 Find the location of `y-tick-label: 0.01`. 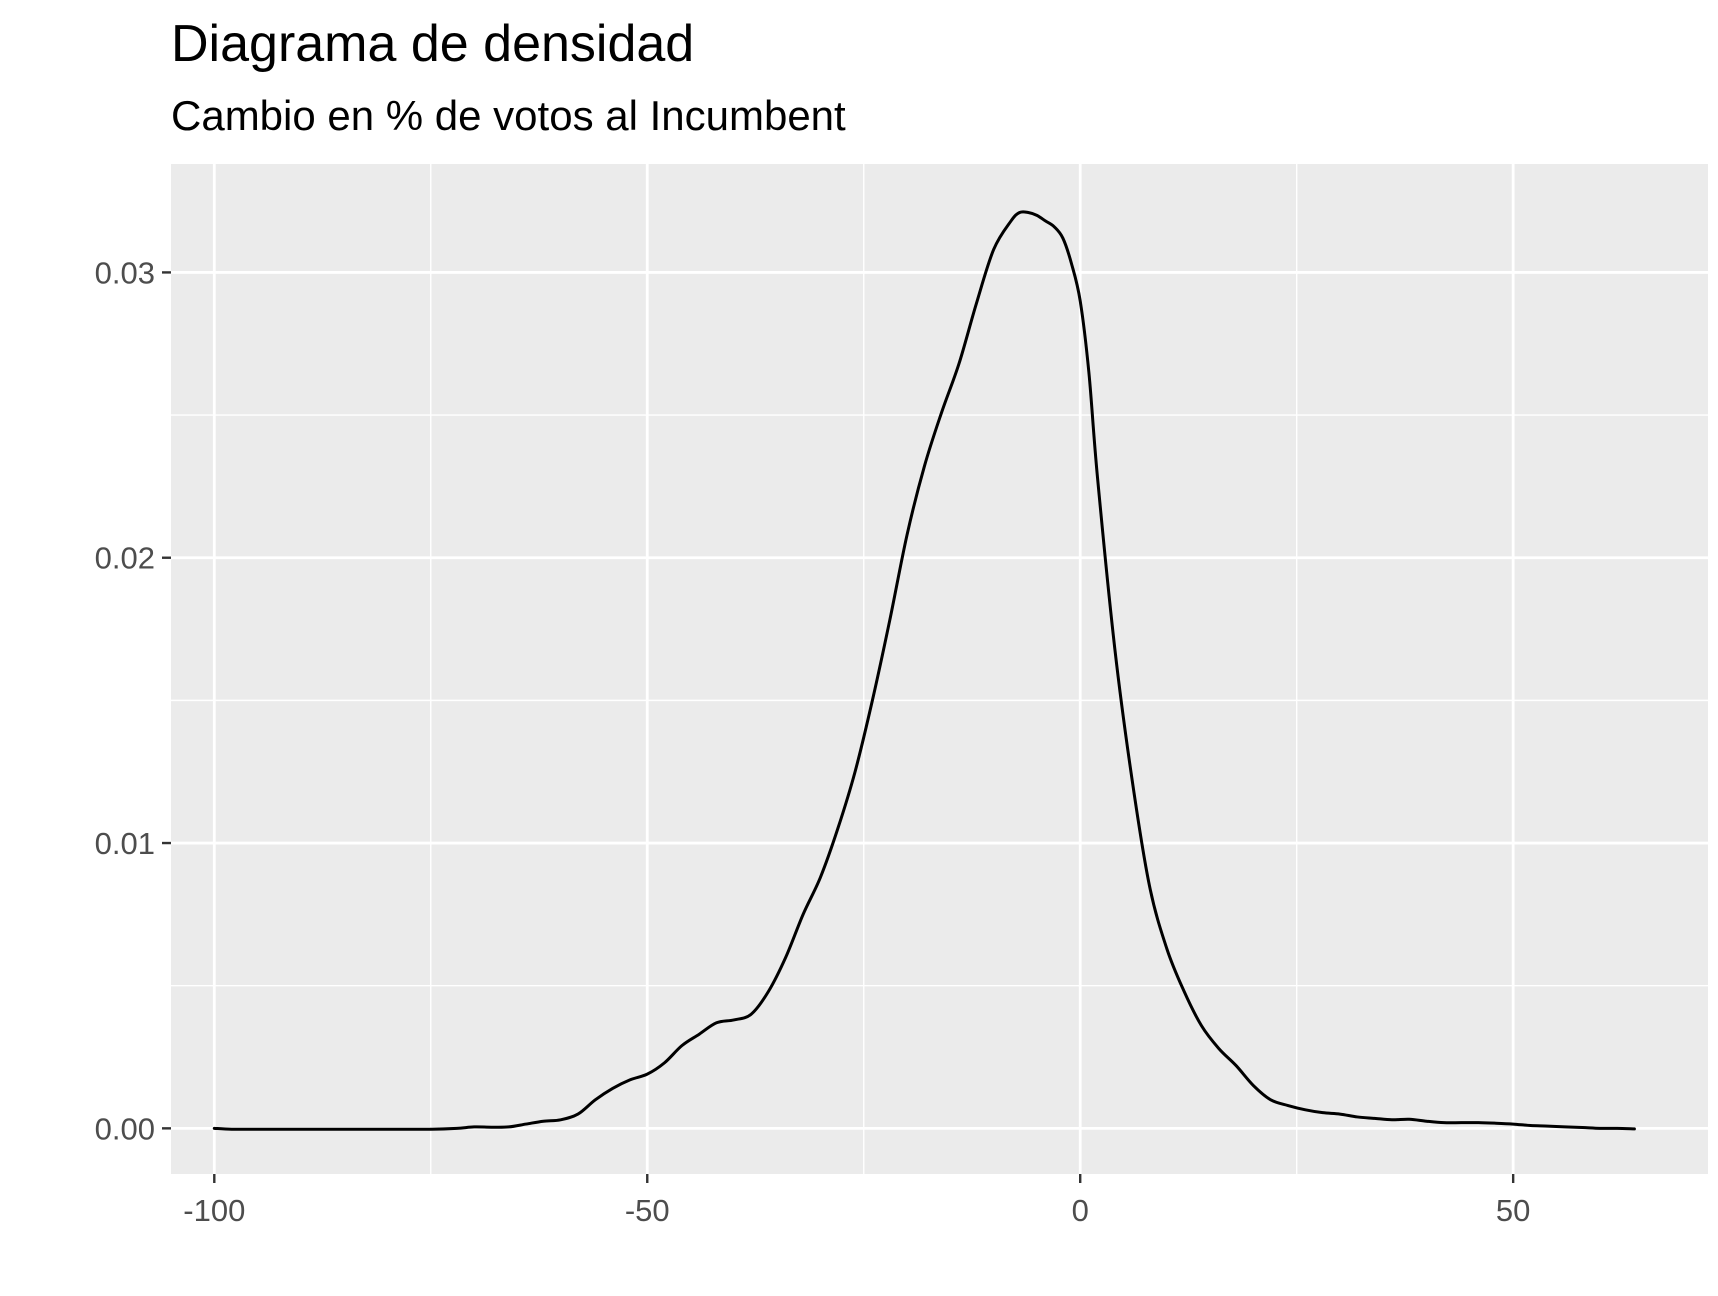

y-tick-label: 0.01 is located at coordinates (125, 843).